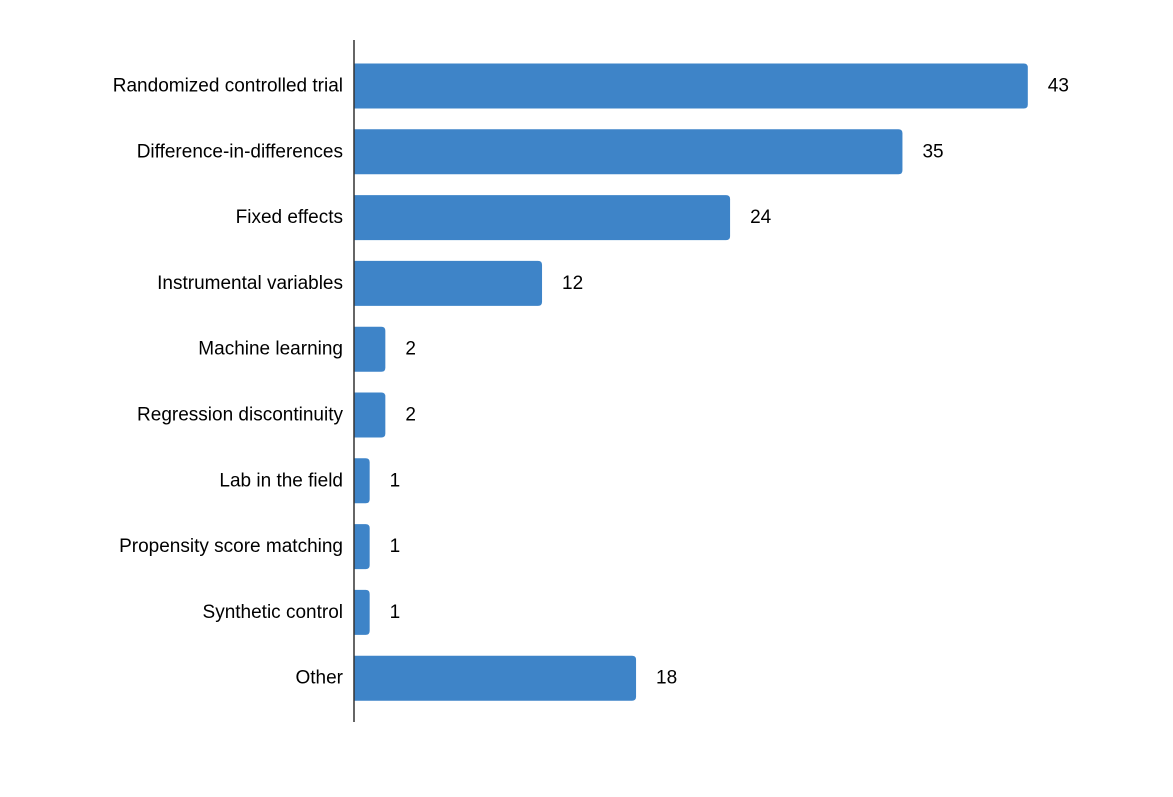 Image resolution: width=1173 pixels, height=797 pixels. What do you see at coordinates (240, 415) in the screenshot?
I see `category-label-5: Regression discontinuity` at bounding box center [240, 415].